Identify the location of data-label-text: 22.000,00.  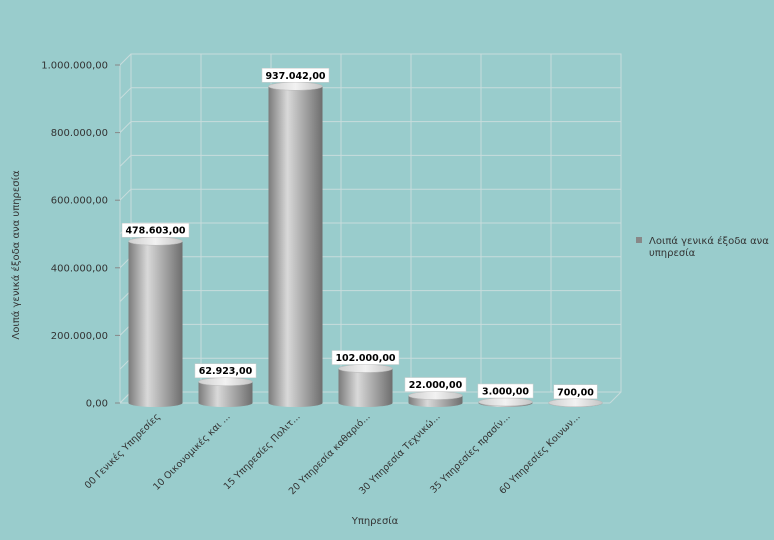
(436, 385).